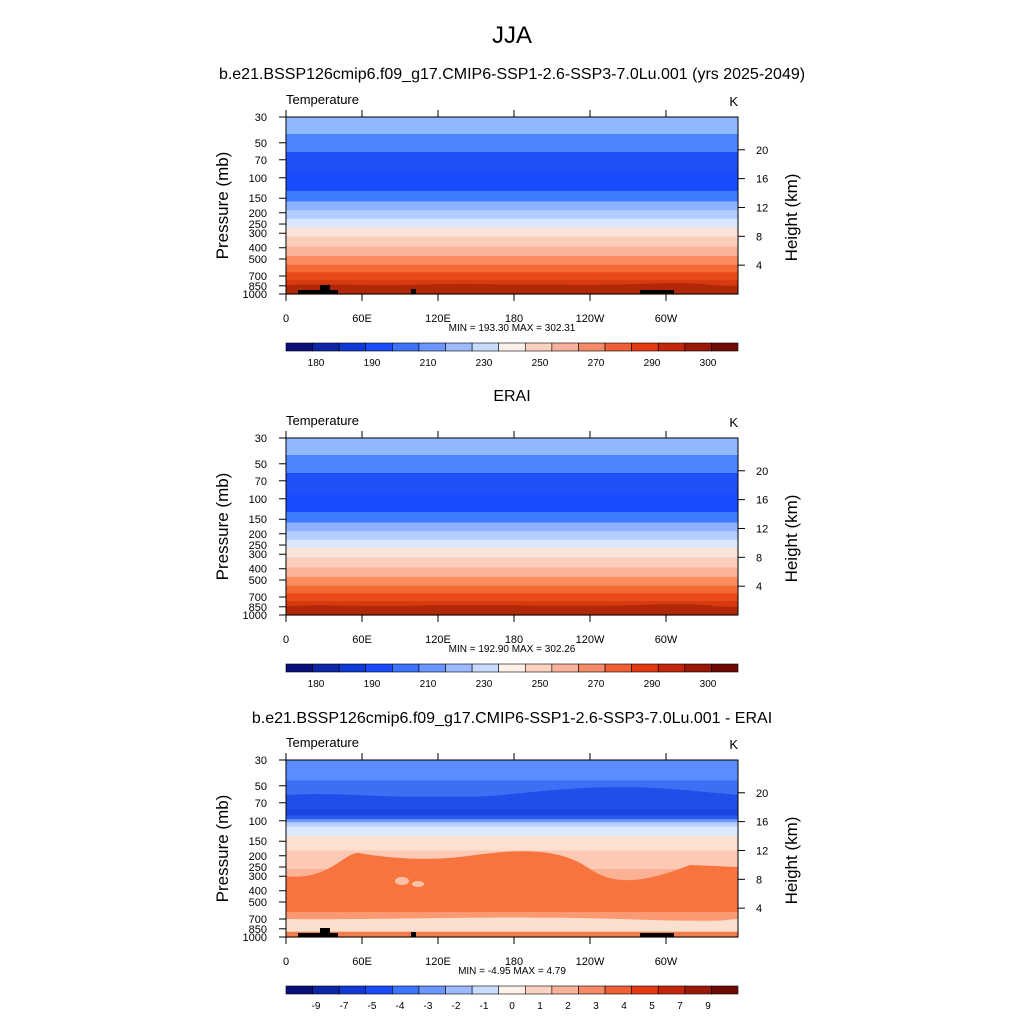  Describe the element at coordinates (512, 676) in the screenshot. I see `colorbar: 180 190 210 230 250 270 290 300` at that location.